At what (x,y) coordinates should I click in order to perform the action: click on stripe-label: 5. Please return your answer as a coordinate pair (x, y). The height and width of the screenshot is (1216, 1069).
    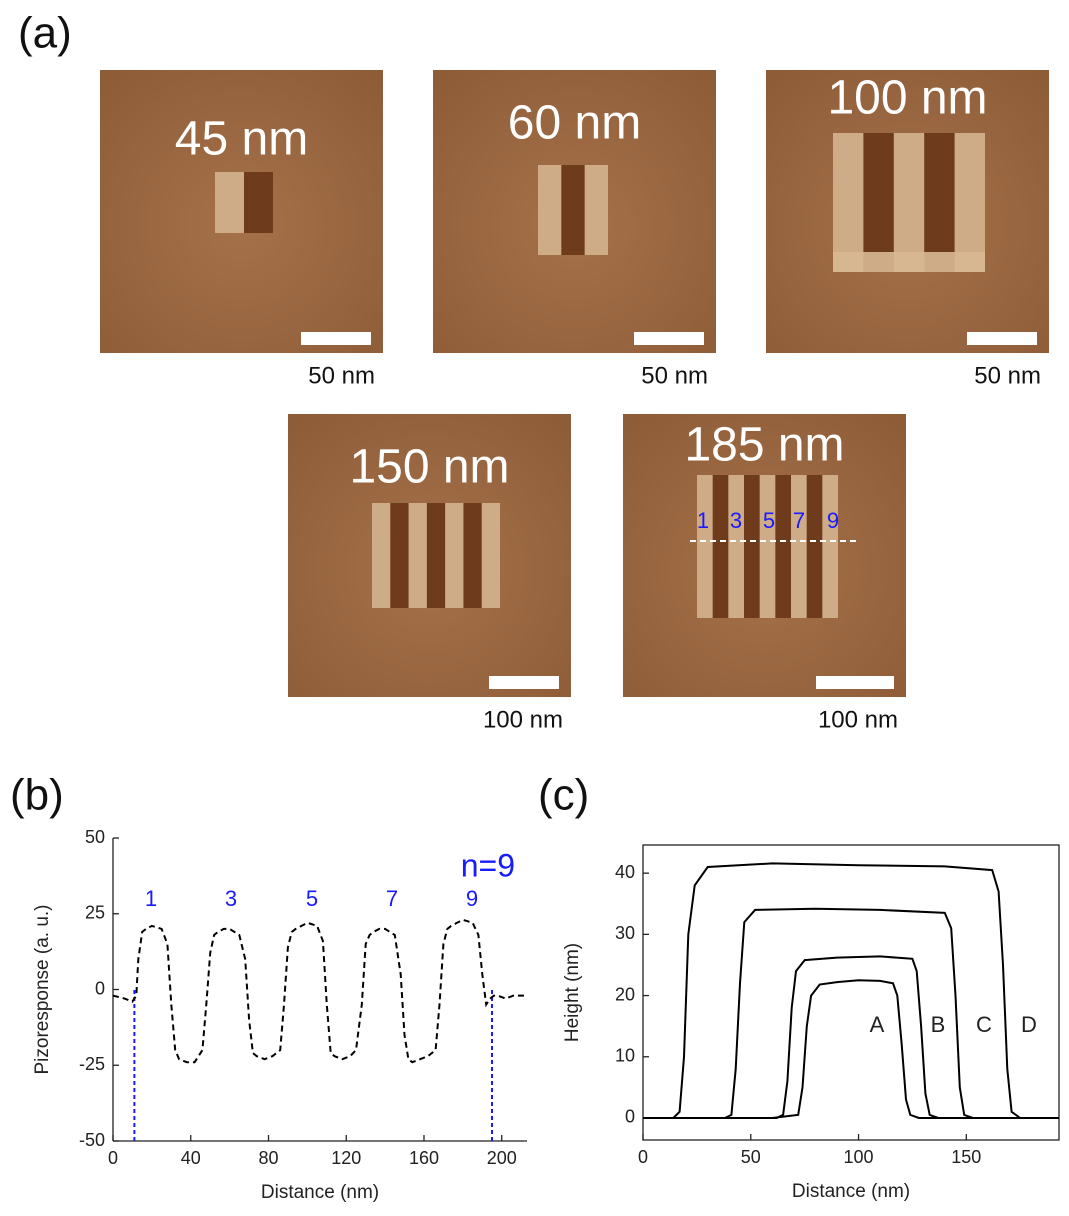
    Looking at the image, I should click on (769, 520).